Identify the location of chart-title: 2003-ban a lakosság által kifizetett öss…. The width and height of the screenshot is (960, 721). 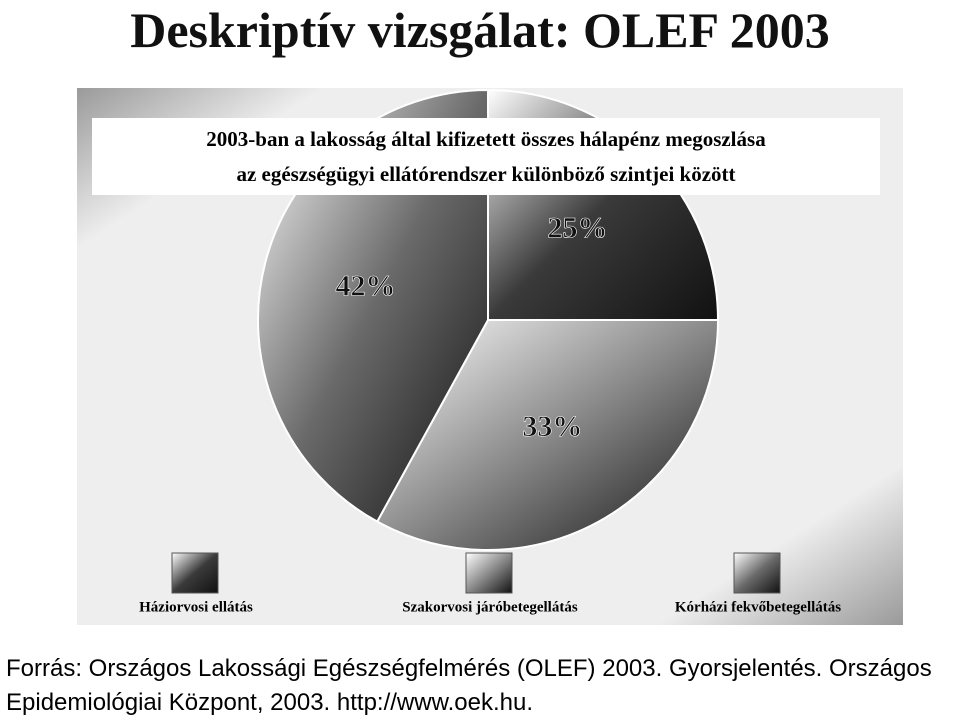
(486, 139).